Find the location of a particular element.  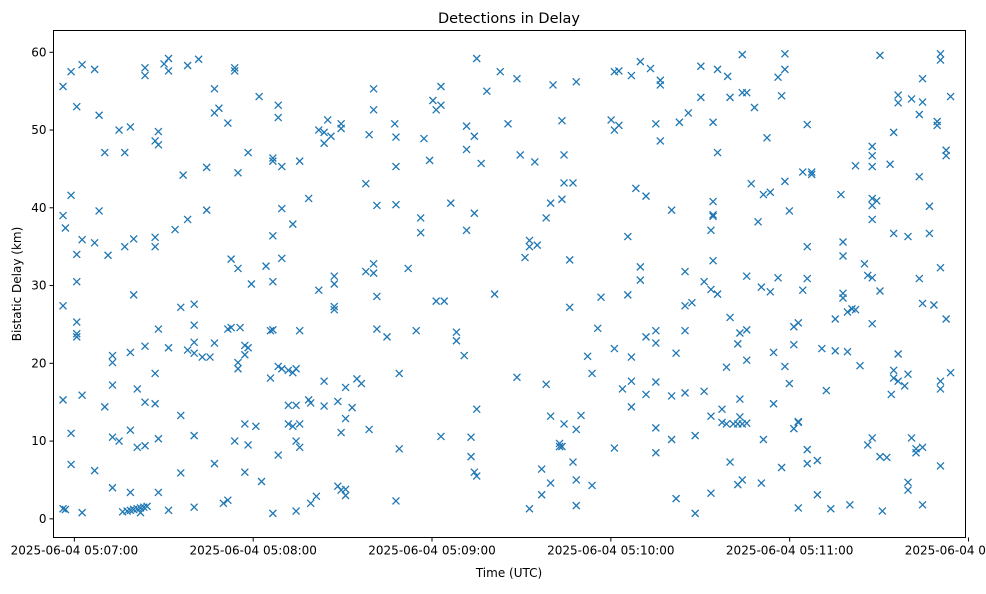

x-tick-label: 2025-06-04 05:07:00 is located at coordinates (74, 551).